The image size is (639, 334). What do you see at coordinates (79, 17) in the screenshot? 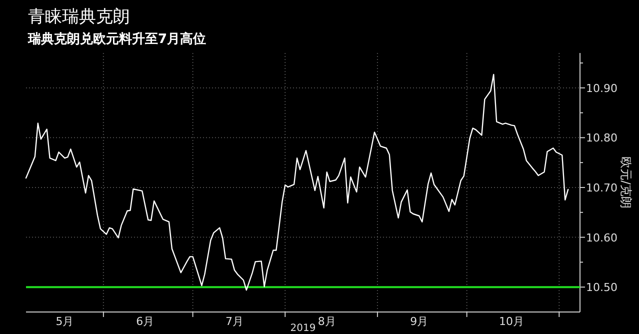
I see `chart-title: 青睐瑞典克朗` at bounding box center [79, 17].